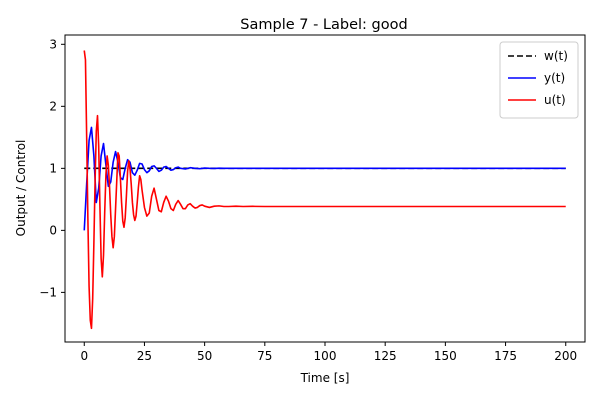 The height and width of the screenshot is (400, 600). What do you see at coordinates (325, 356) in the screenshot?
I see `x-tick-label: 100` at bounding box center [325, 356].